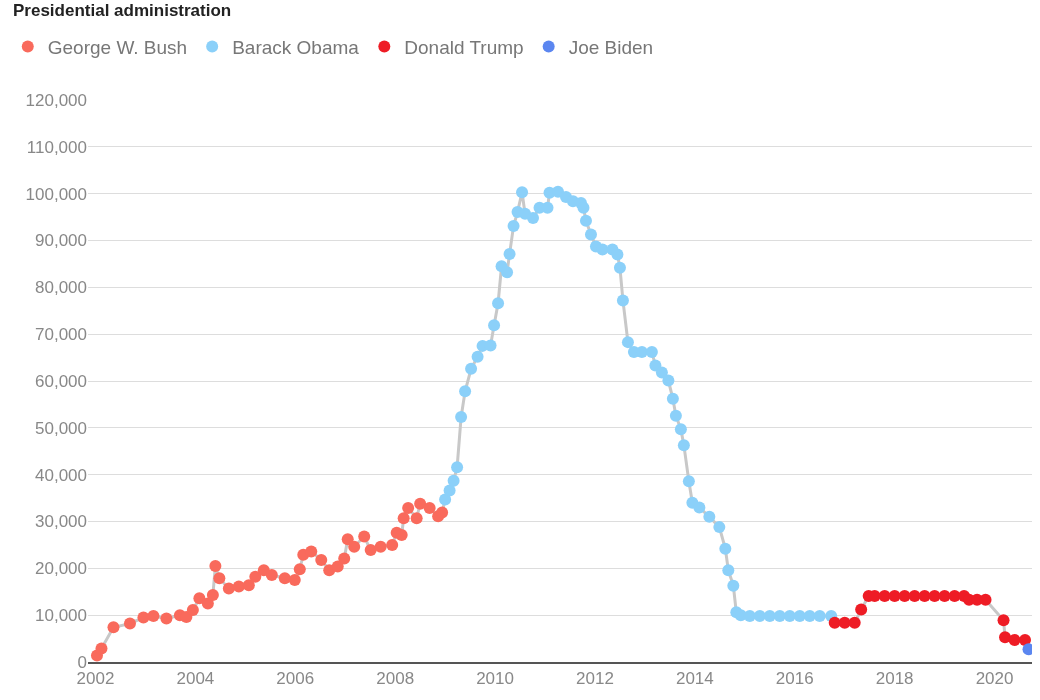 Image resolution: width=1040 pixels, height=700 pixels. Describe the element at coordinates (61, 616) in the screenshot. I see `y-tick-label: 10,000` at that location.